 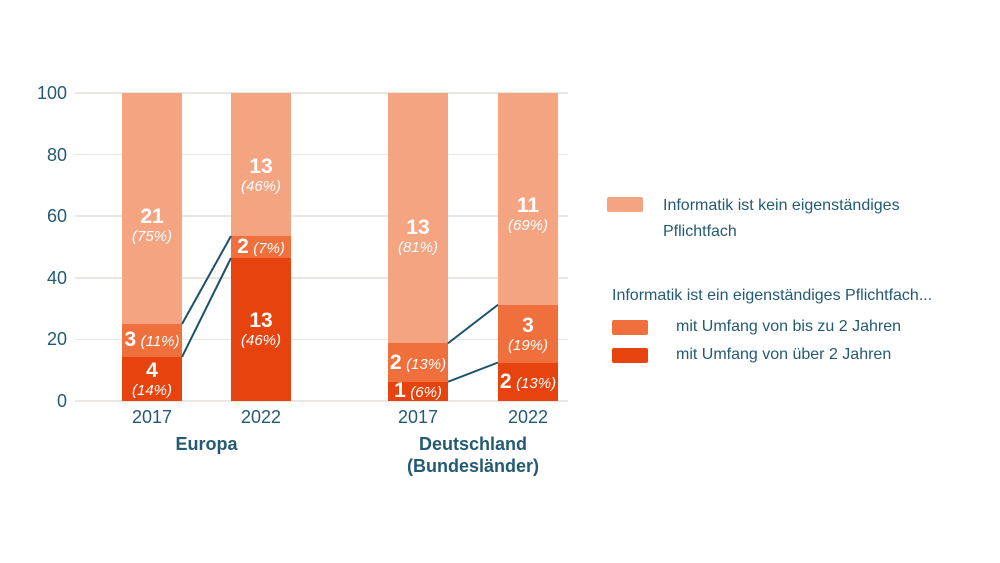 I want to click on gridline-y40, so click(x=321, y=278).